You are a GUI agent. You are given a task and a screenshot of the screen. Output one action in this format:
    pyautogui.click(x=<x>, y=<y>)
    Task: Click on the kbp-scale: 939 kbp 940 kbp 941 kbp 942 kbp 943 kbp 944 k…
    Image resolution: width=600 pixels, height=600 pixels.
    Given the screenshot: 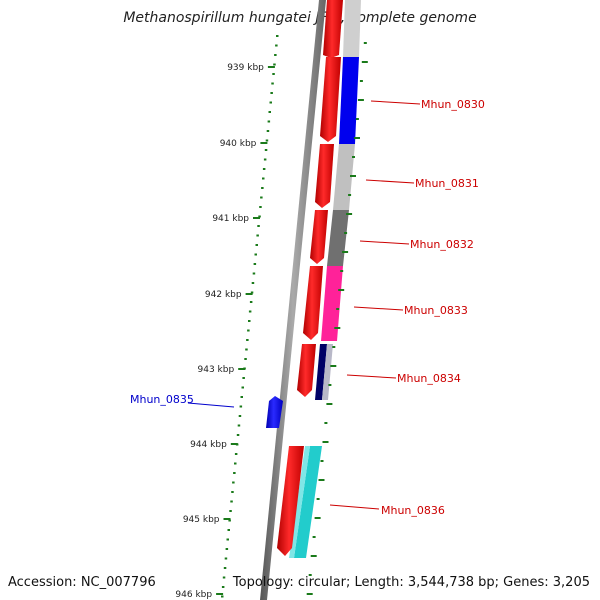 What is the action you would take?
    pyautogui.click(x=225, y=331)
    